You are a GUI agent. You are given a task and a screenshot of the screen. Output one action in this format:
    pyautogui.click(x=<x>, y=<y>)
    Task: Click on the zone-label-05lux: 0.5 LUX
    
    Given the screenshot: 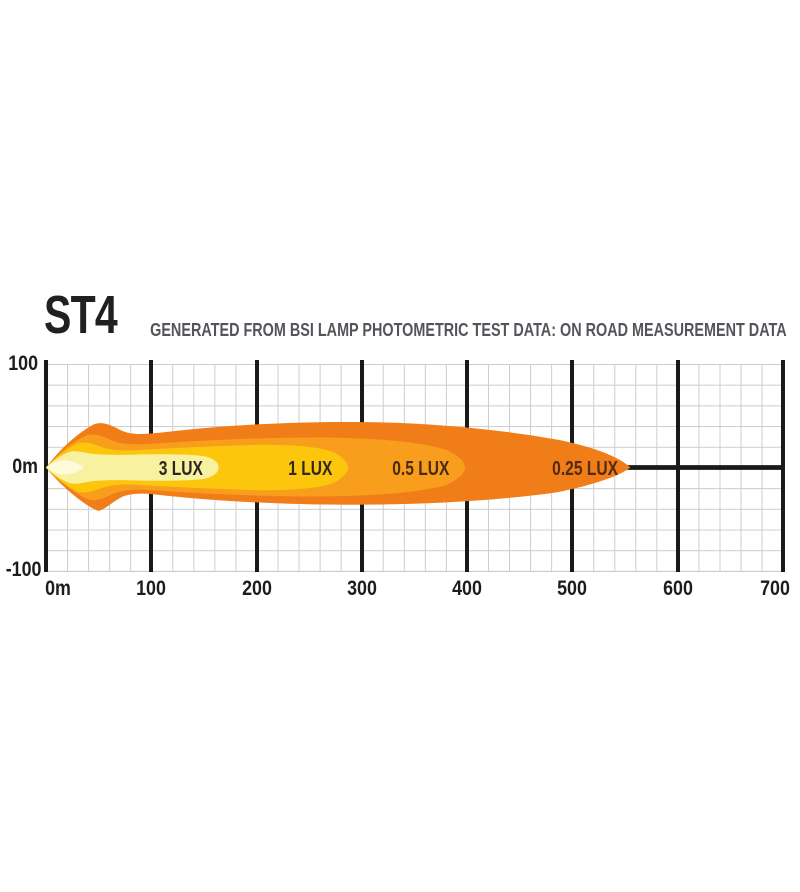 What is the action you would take?
    pyautogui.click(x=420, y=468)
    